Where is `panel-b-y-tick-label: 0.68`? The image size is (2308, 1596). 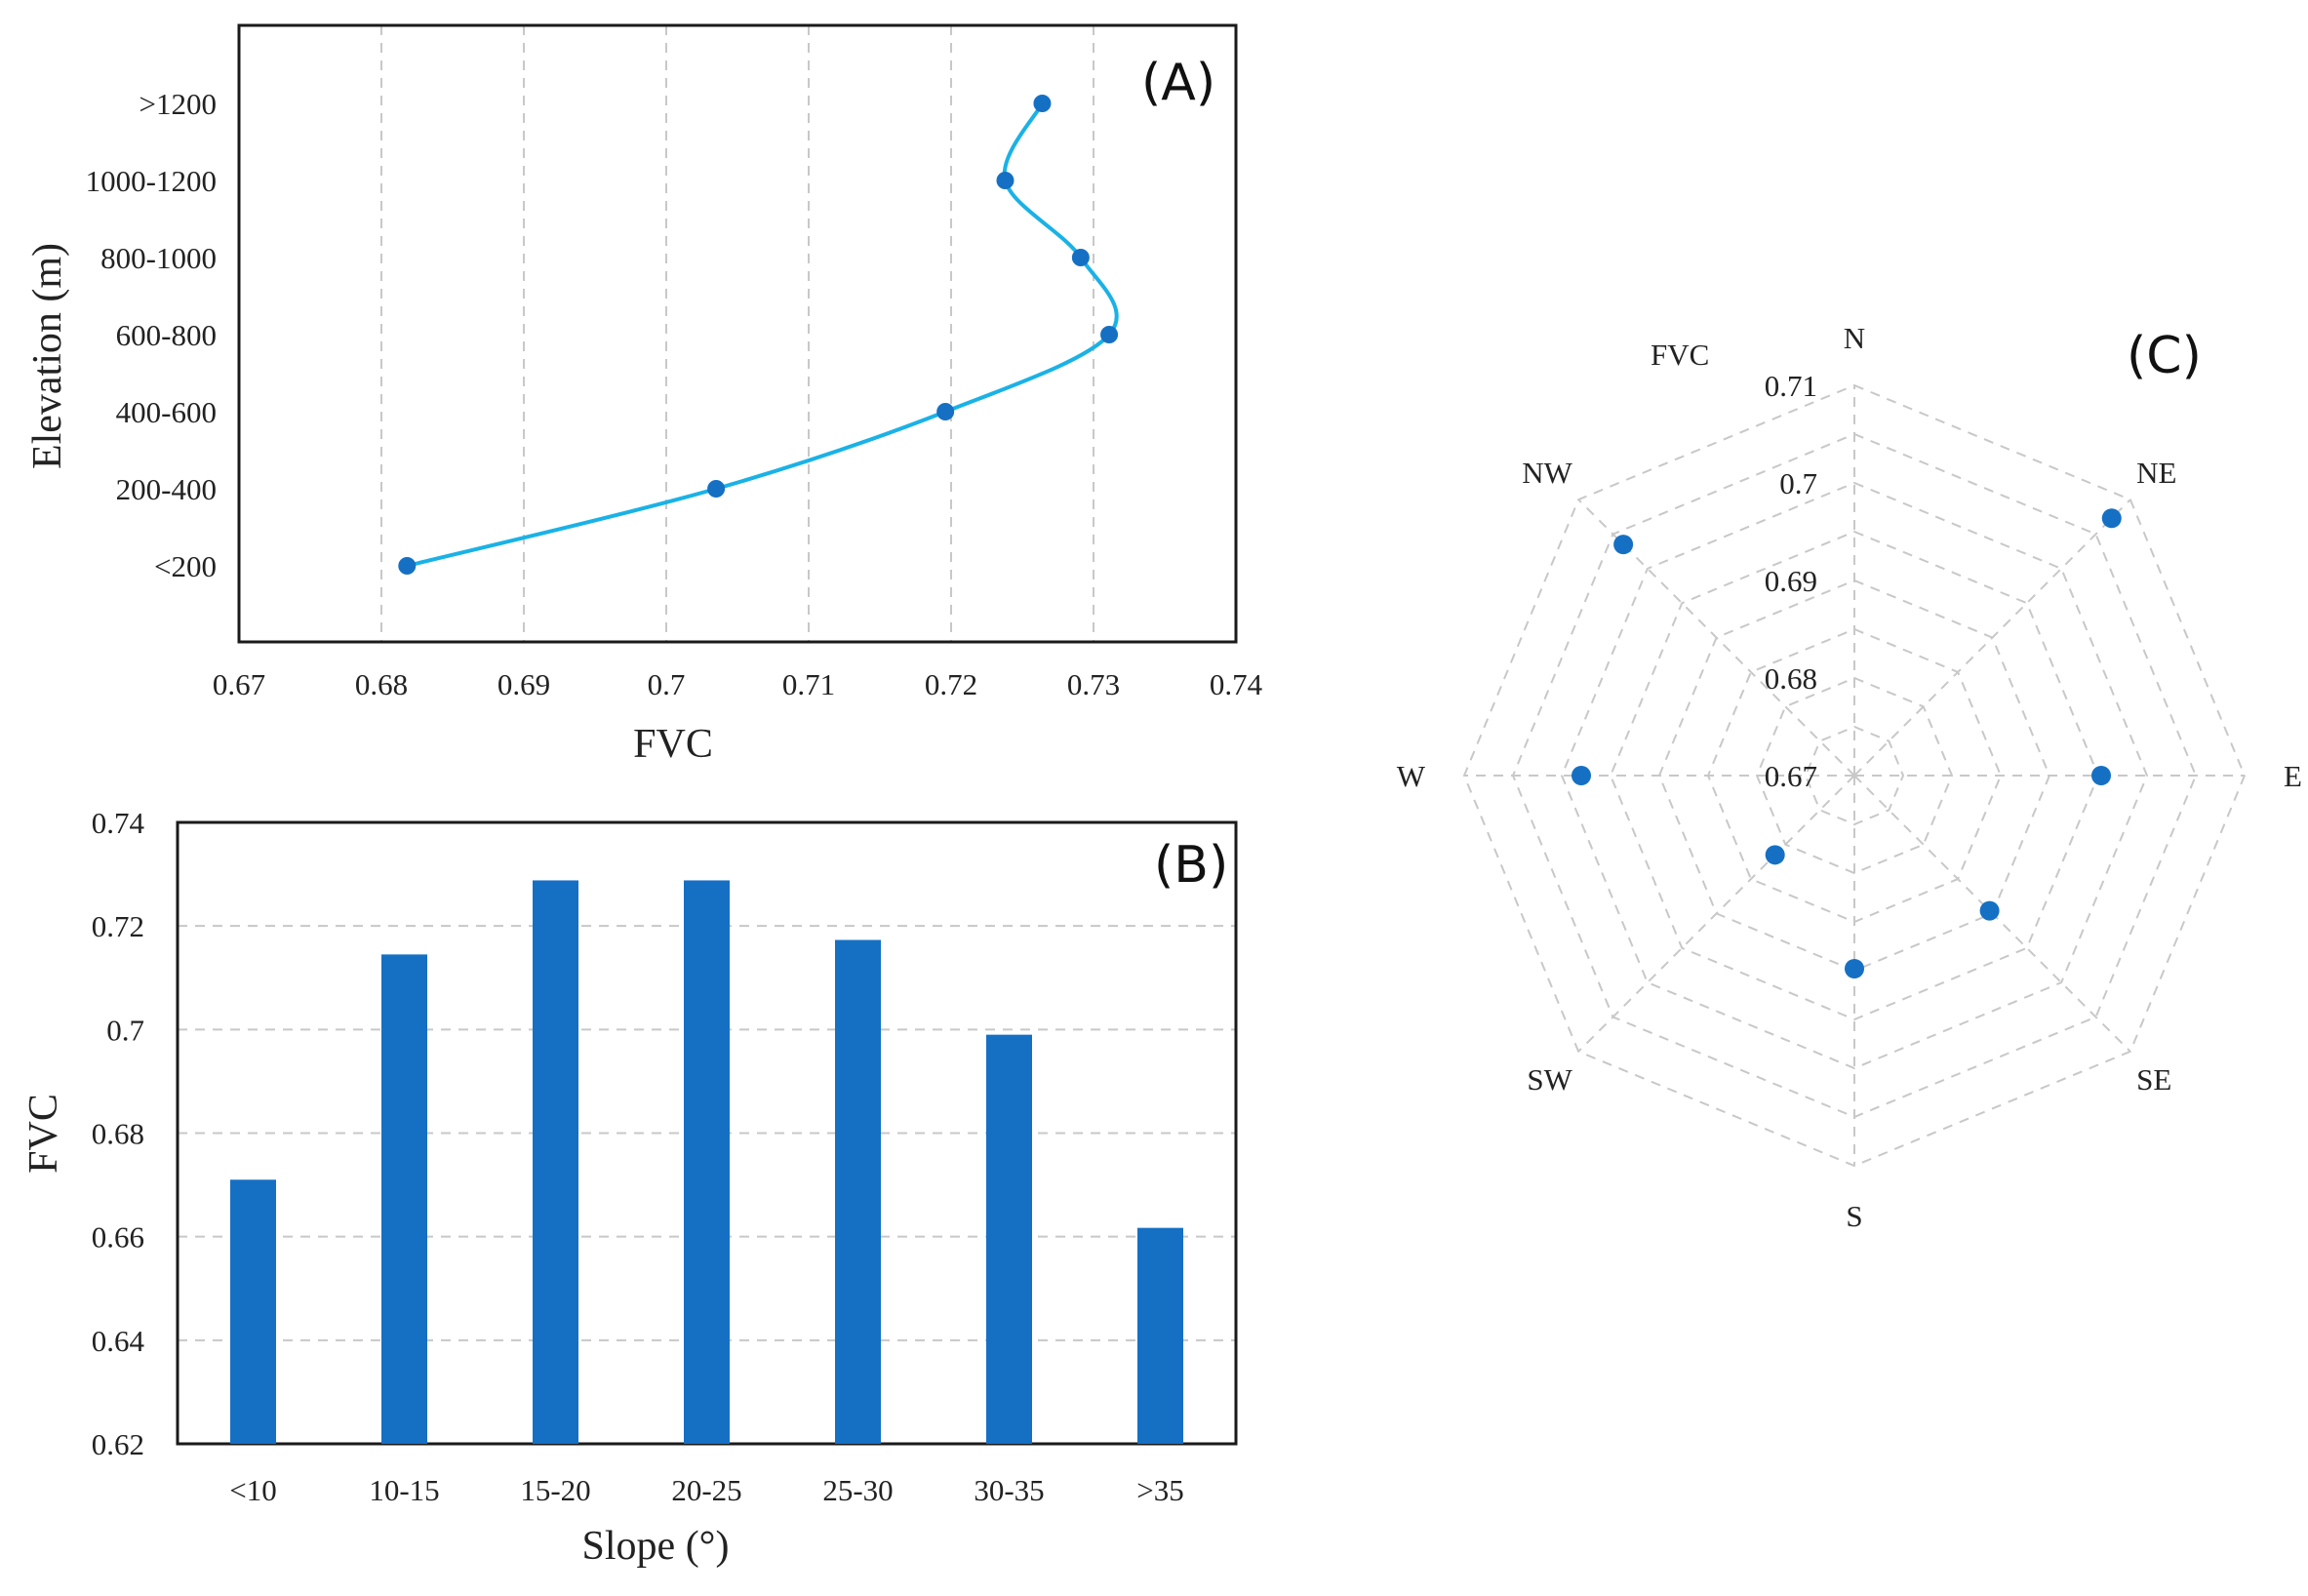 panel-b-y-tick-label: 0.68 is located at coordinates (118, 1134).